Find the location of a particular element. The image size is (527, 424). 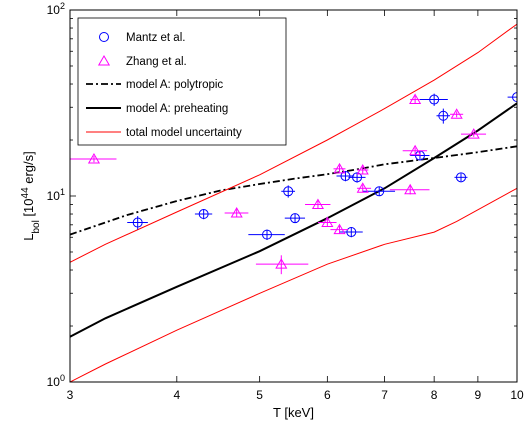

legend-label-mantz: Mantz et al. is located at coordinates (155, 38).